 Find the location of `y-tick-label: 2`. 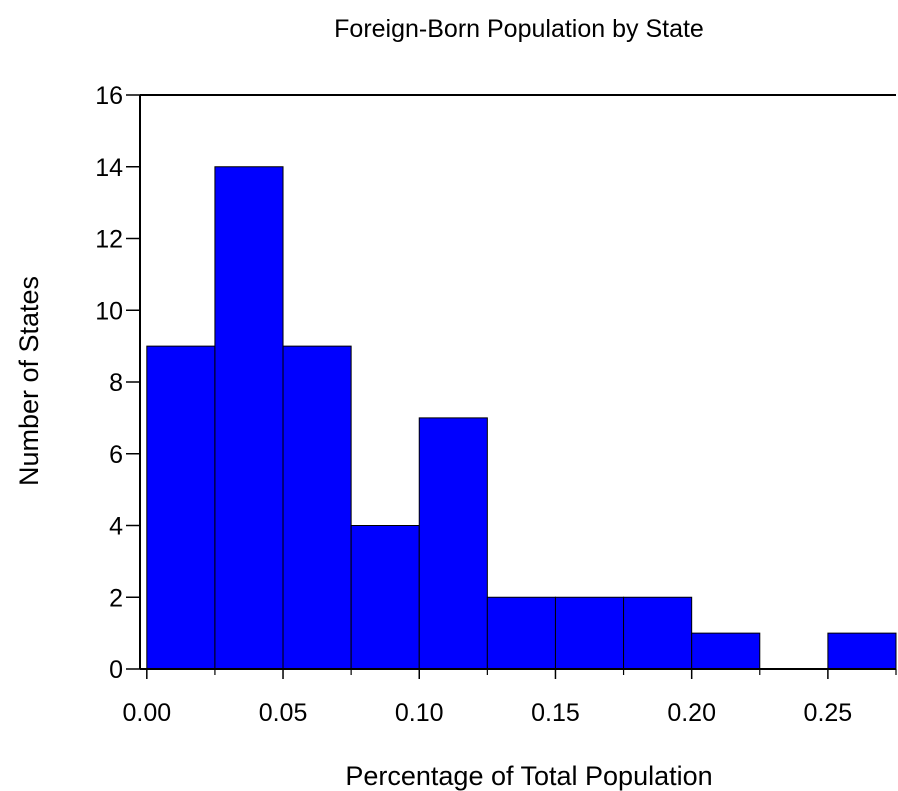

y-tick-label: 2 is located at coordinates (116, 598).